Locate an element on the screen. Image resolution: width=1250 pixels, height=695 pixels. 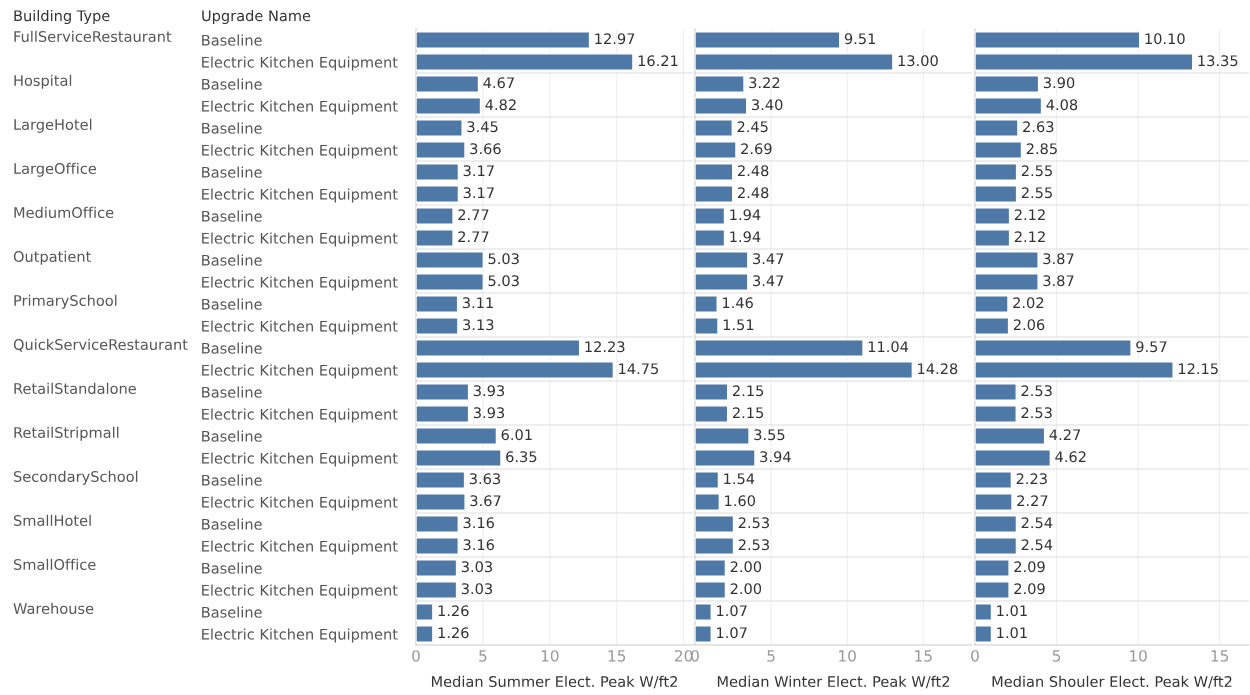
data-label: 3.47 is located at coordinates (768, 259).